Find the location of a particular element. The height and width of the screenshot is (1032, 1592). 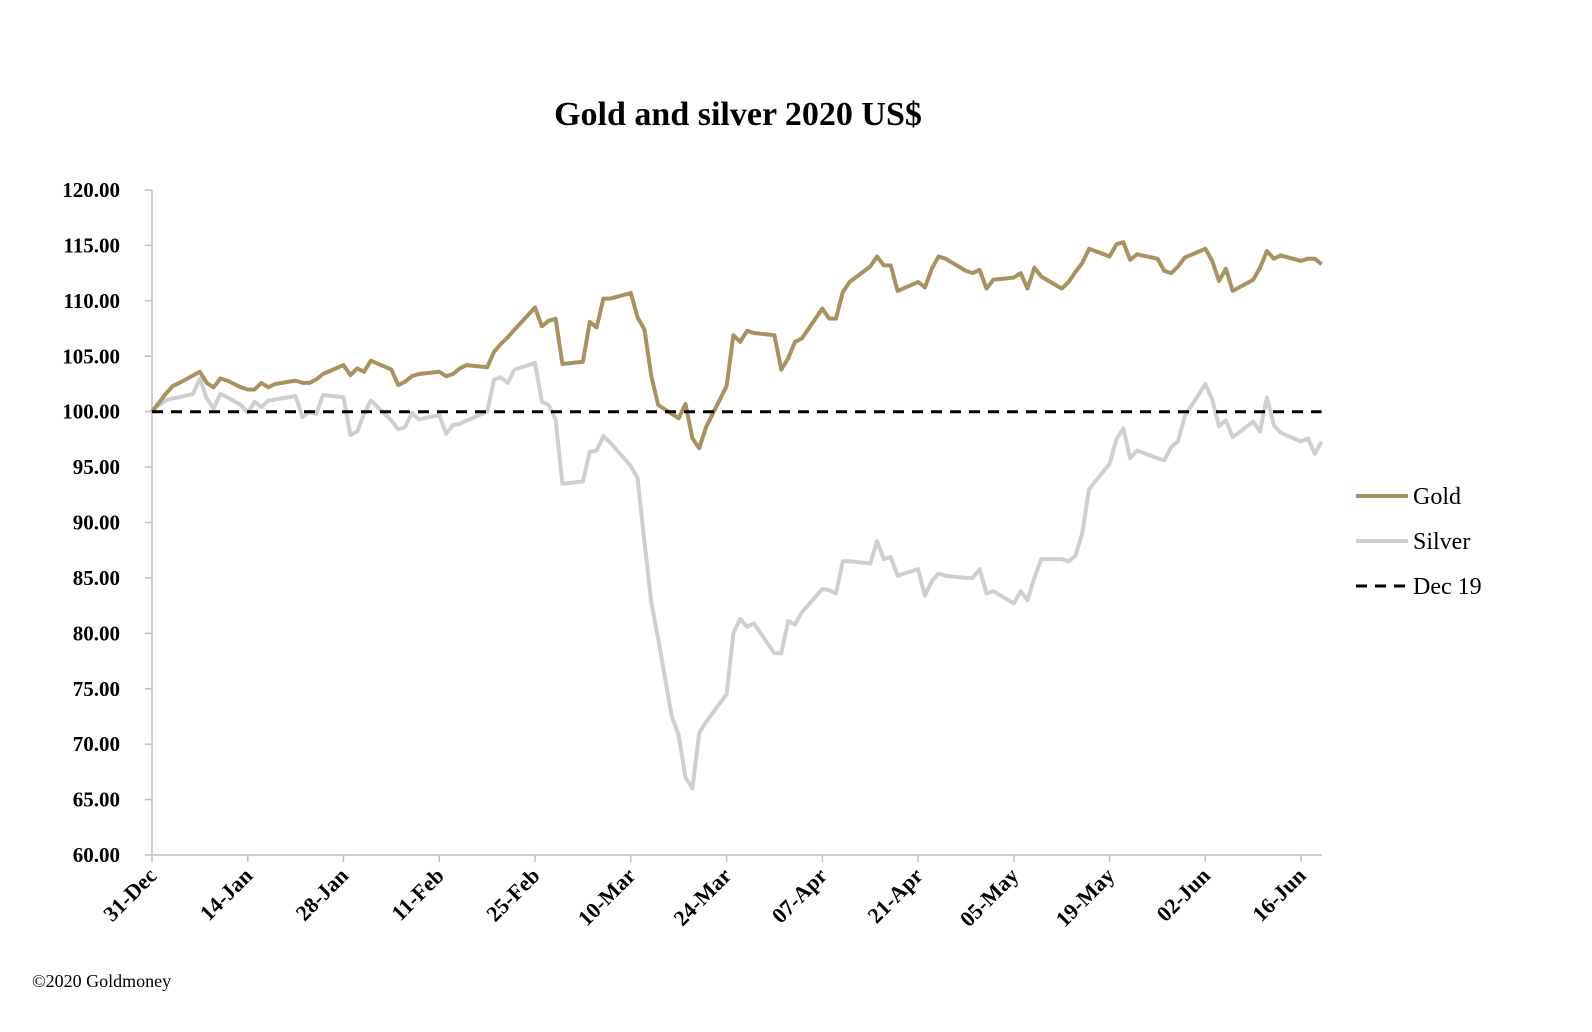

y-tick-label: 70.00 is located at coordinates (96, 744).